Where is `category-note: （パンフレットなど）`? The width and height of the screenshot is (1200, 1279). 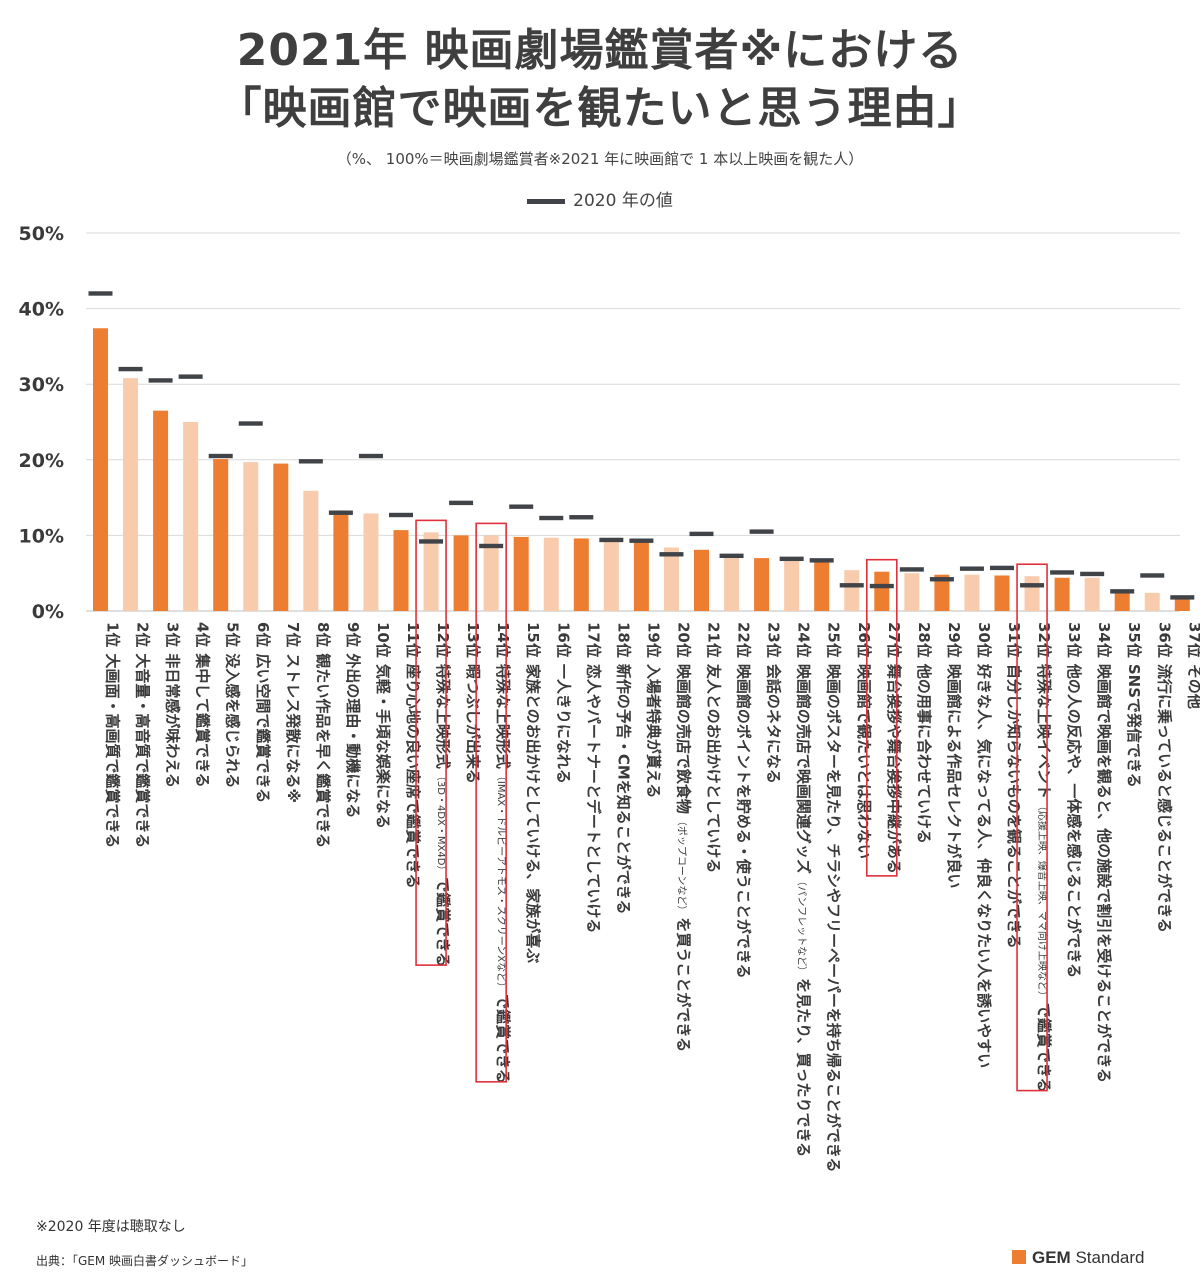
category-note: （パンフレットなど） is located at coordinates (802, 926).